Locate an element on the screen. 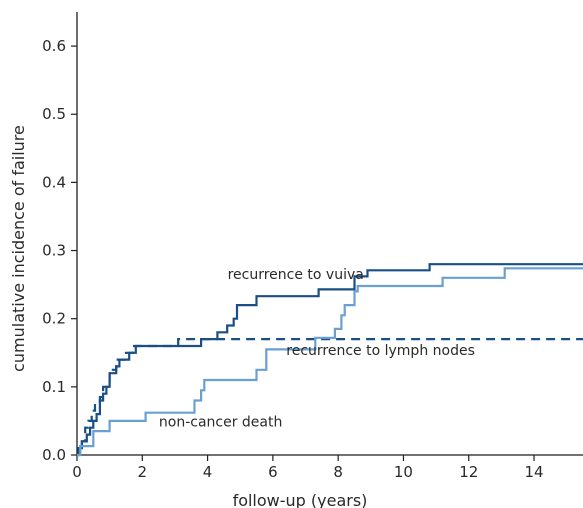  x-tick-label: 12 is located at coordinates (468, 472).